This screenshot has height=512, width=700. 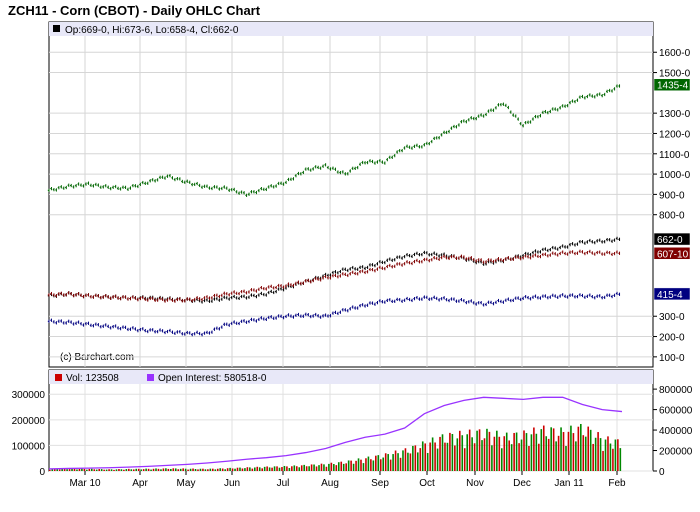 I want to click on price-tick-label: 300-0, so click(x=672, y=317).